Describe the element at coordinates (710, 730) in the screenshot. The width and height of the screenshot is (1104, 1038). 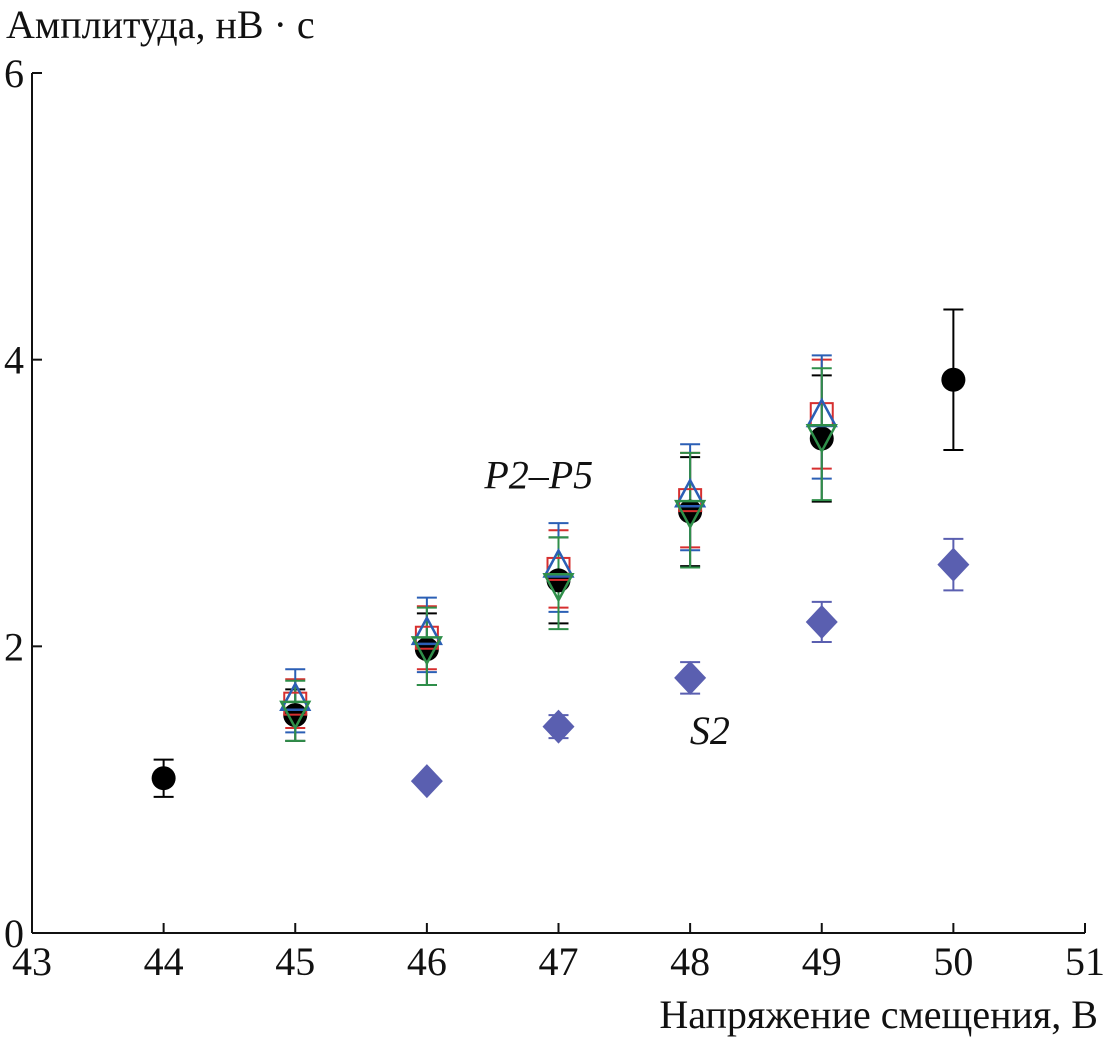
I see `annotation-label: S2` at that location.